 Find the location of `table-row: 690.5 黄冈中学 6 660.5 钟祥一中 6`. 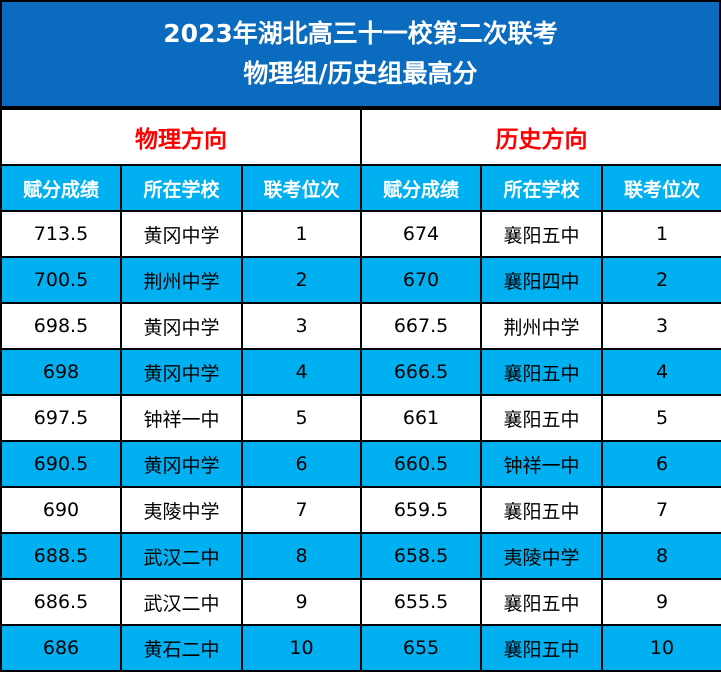

table-row: 690.5 黄冈中学 6 660.5 钟祥一中 6 is located at coordinates (360, 464).